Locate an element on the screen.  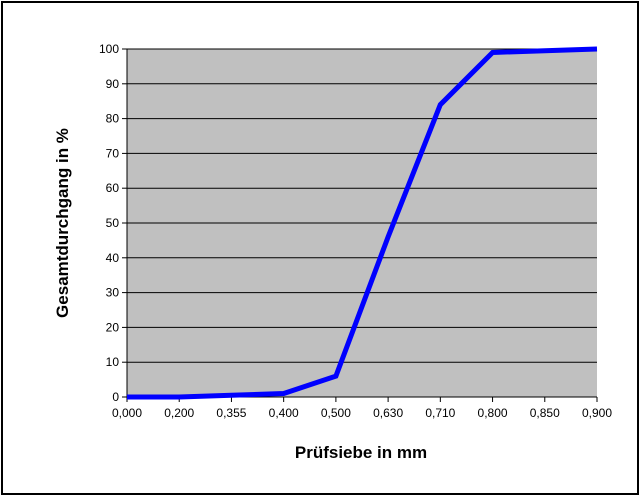
y-tick-label: 0 is located at coordinates (115, 397).